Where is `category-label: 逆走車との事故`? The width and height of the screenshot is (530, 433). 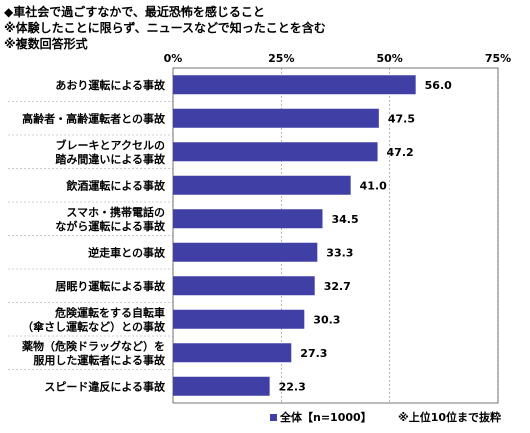 category-label: 逆走車との事故 is located at coordinates (127, 252).